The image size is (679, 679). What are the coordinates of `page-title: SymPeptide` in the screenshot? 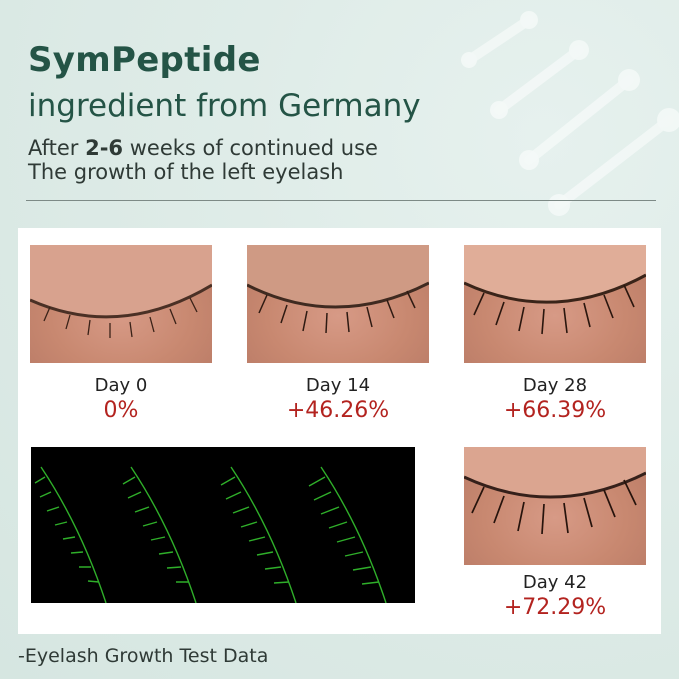 It's located at (144, 60).